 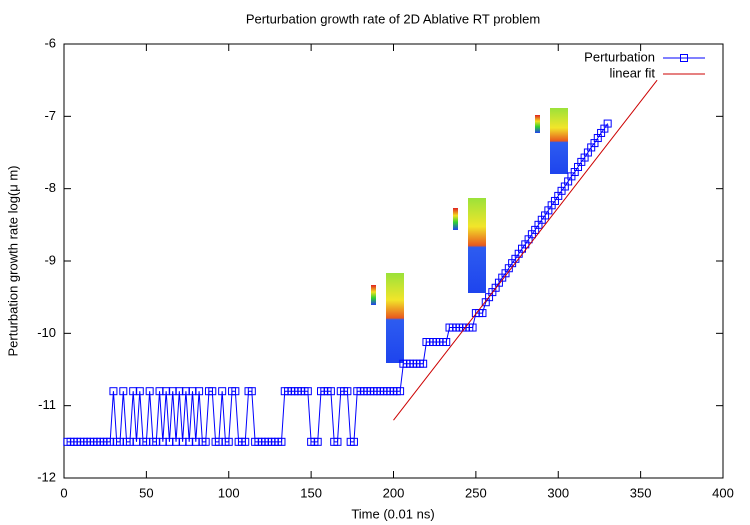 I want to click on legend-swatch-marker, so click(x=684, y=58).